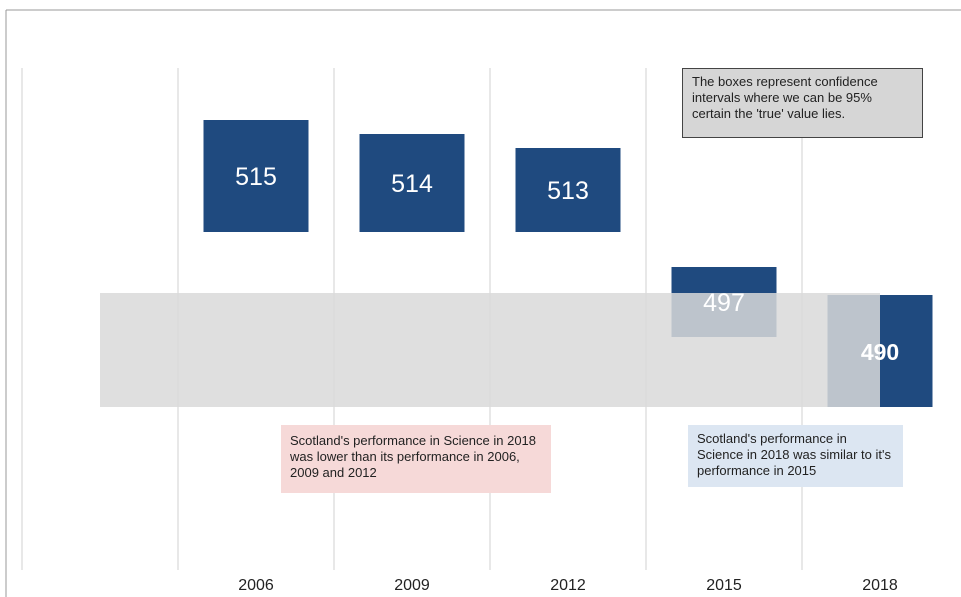 The image size is (961, 597). Describe the element at coordinates (724, 303) in the screenshot. I see `value-label: 497` at that location.